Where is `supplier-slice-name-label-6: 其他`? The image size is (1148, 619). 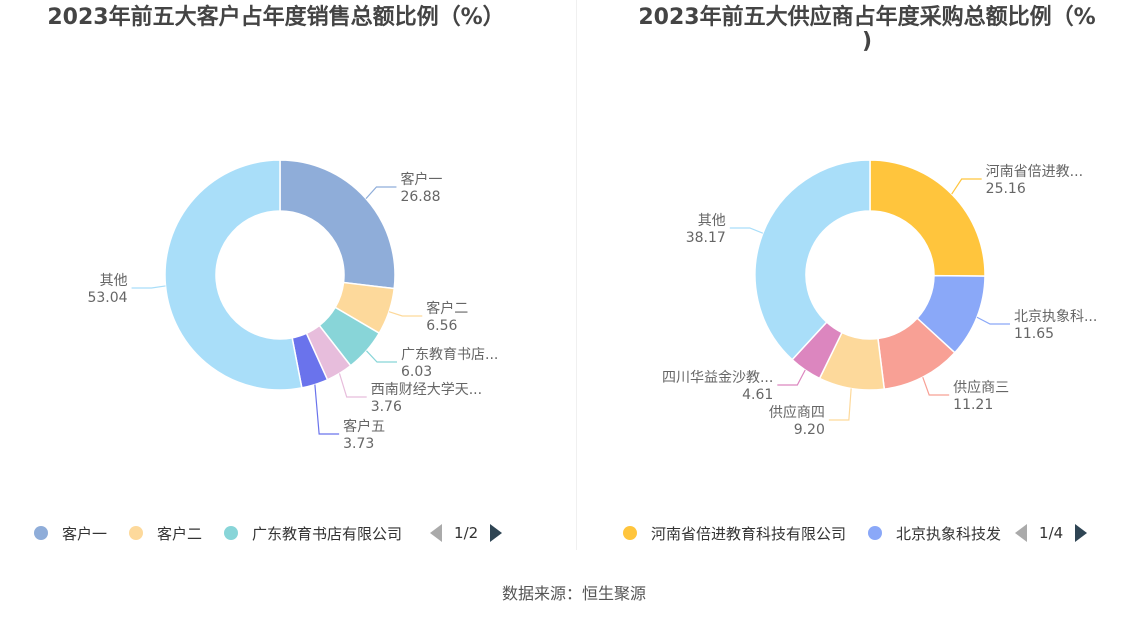
supplier-slice-name-label-6: 其他 is located at coordinates (712, 221).